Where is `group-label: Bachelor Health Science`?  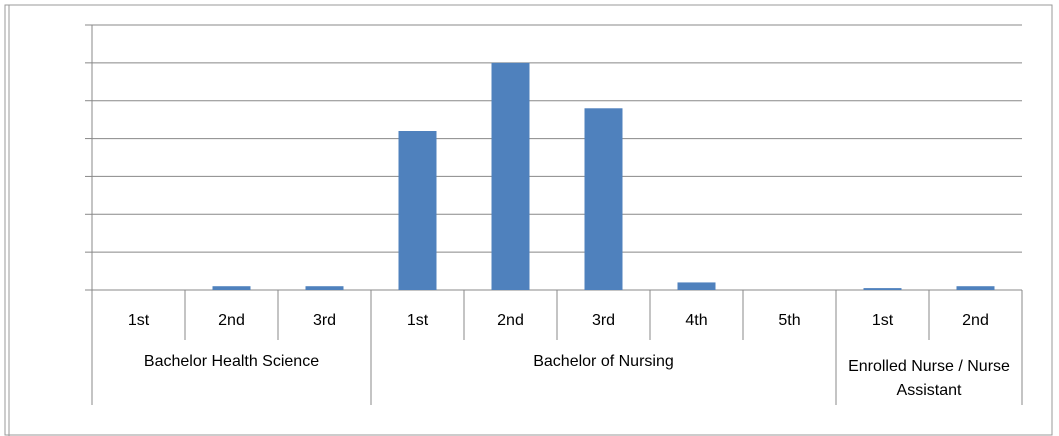
group-label: Bachelor Health Science is located at coordinates (231, 361).